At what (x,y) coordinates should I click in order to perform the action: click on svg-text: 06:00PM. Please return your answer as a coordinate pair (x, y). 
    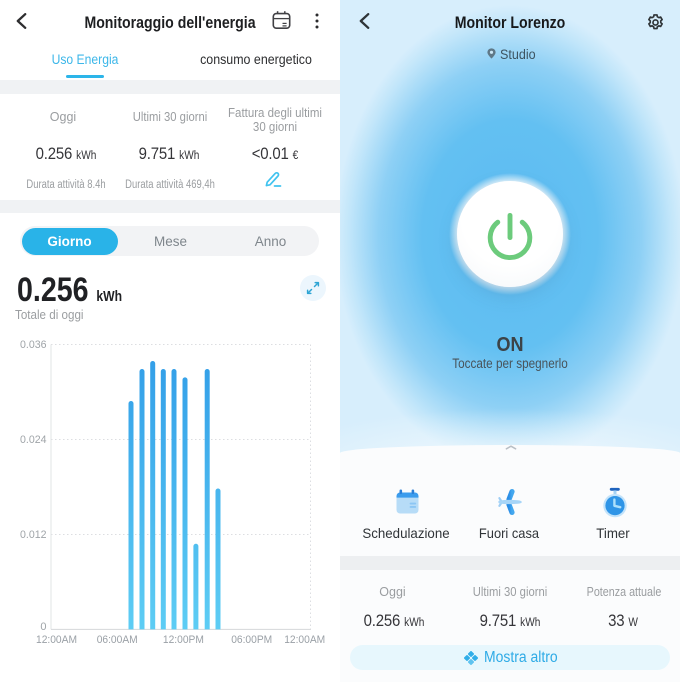
    Looking at the image, I should click on (251, 640).